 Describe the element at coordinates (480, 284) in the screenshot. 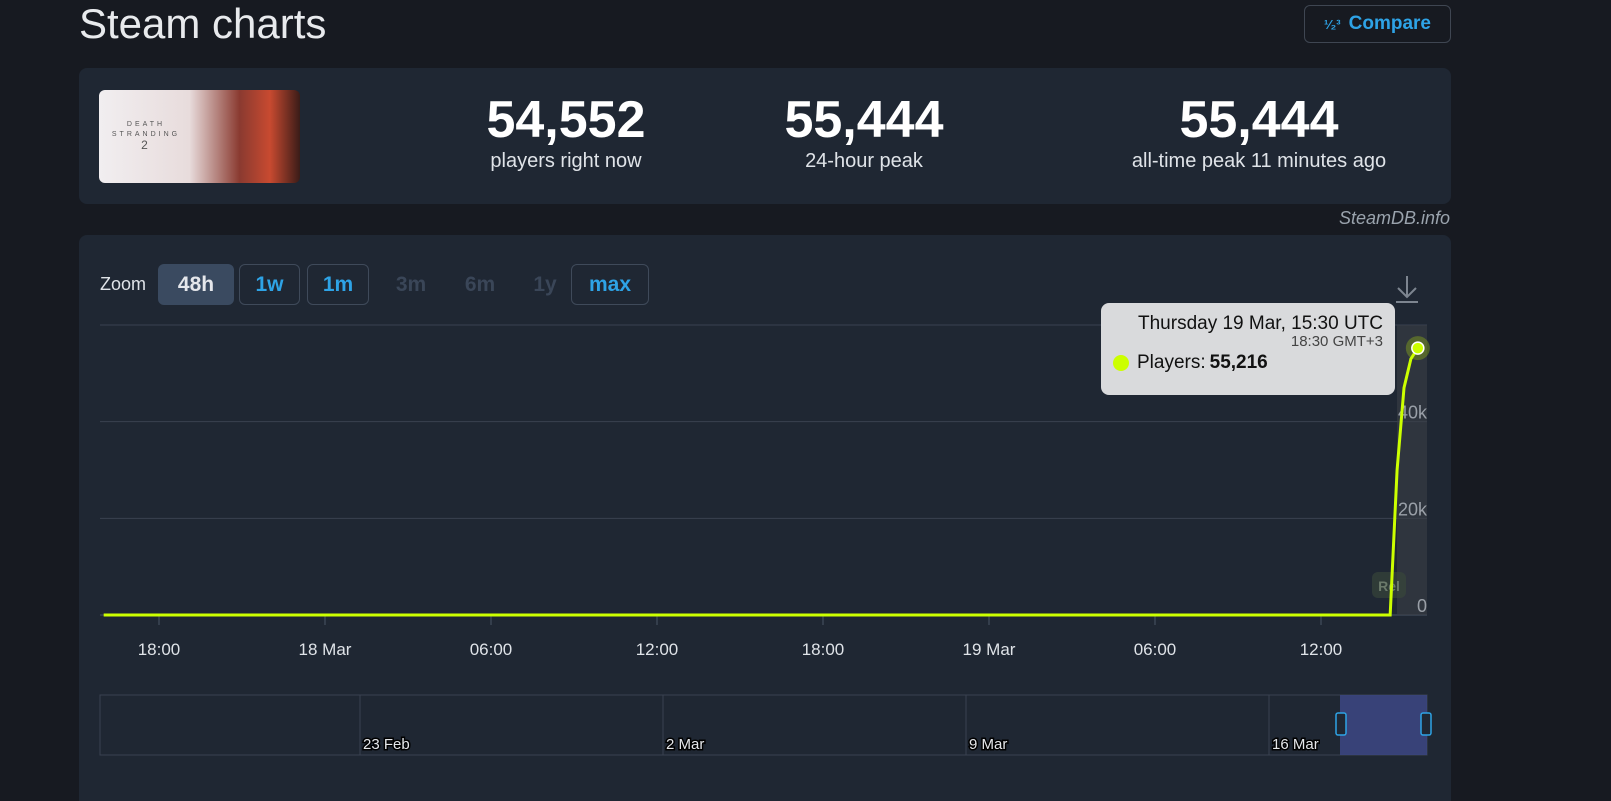

I see `zoom-6m-button: 6m` at that location.